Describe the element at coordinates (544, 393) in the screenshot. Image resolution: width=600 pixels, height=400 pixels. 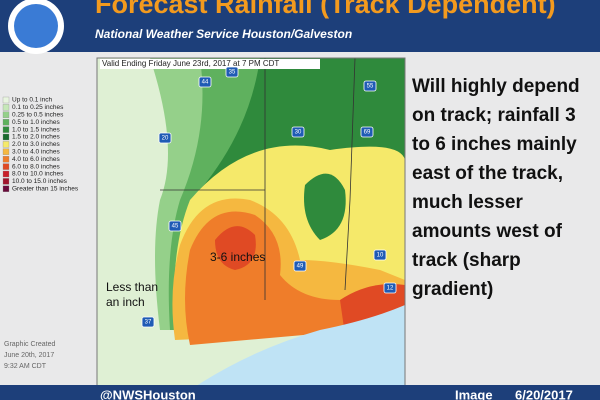
I see `footer-date: 6/20/2017` at that location.